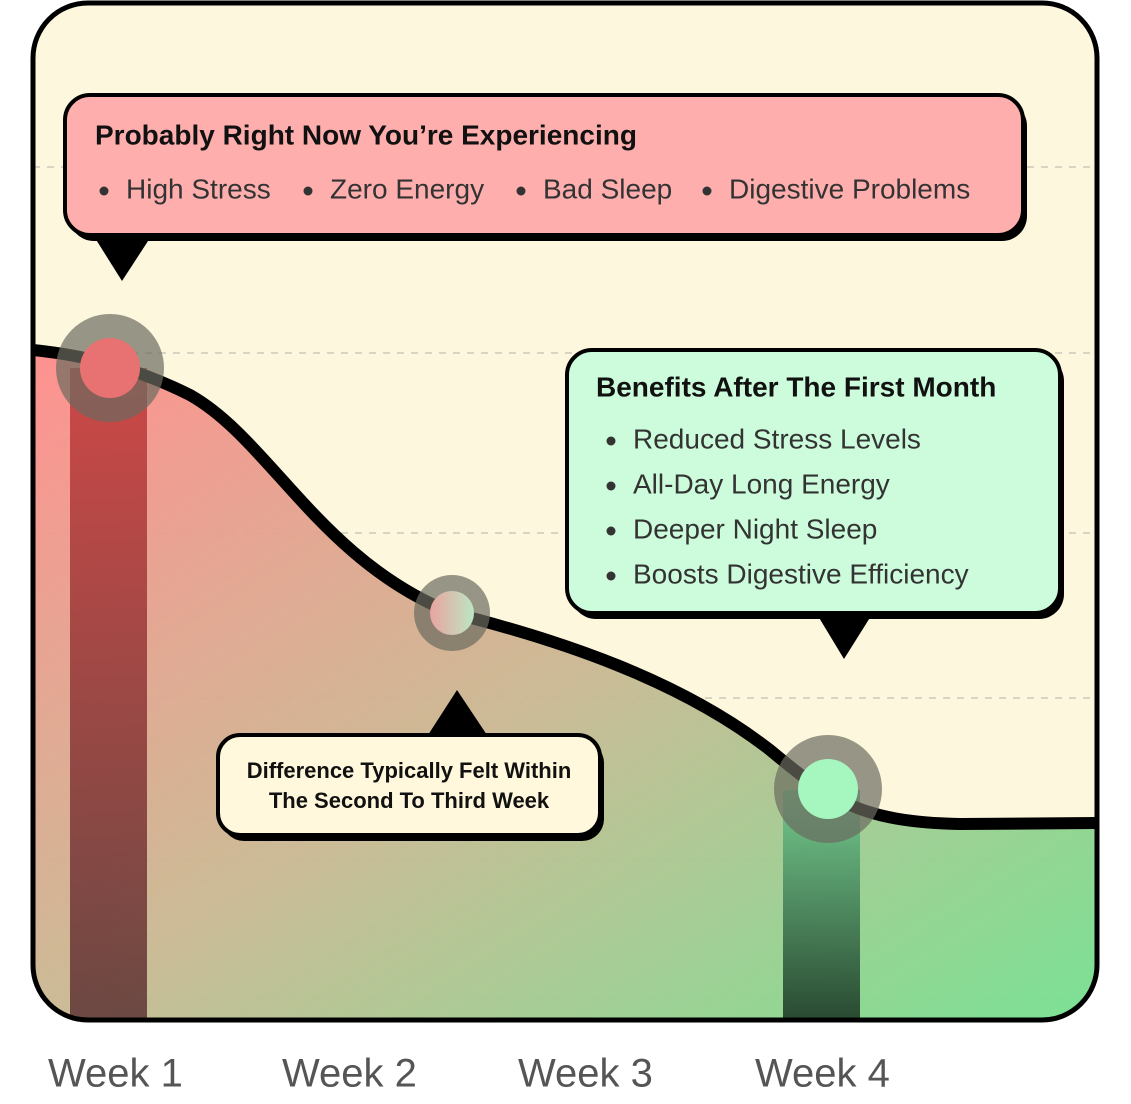 This screenshot has height=1104, width=1131. I want to click on callout-item: Boosts Digestive Efficiency, so click(801, 573).